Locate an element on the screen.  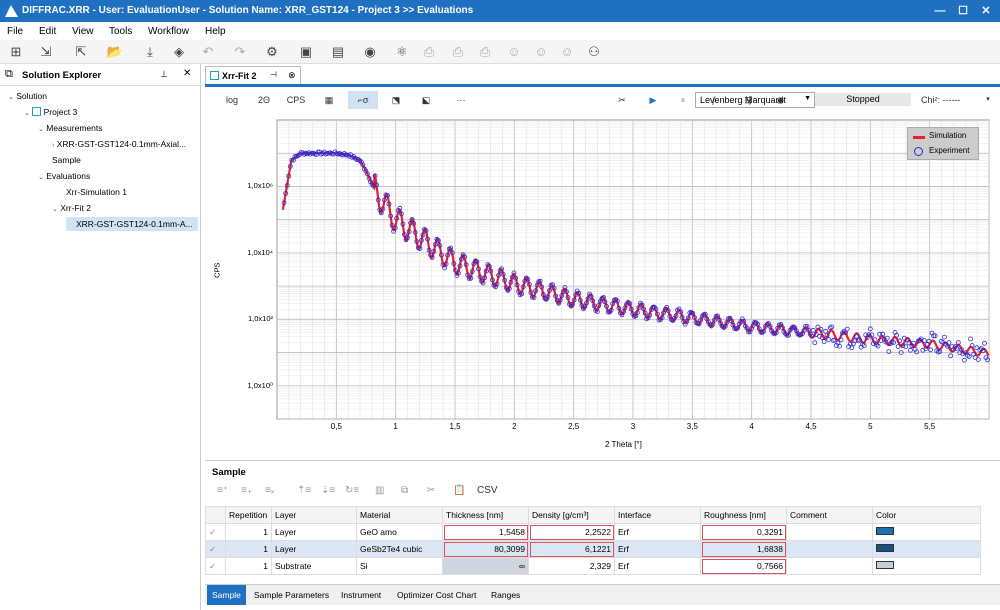
eye-icon: ◉ is located at coordinates (370, 51).